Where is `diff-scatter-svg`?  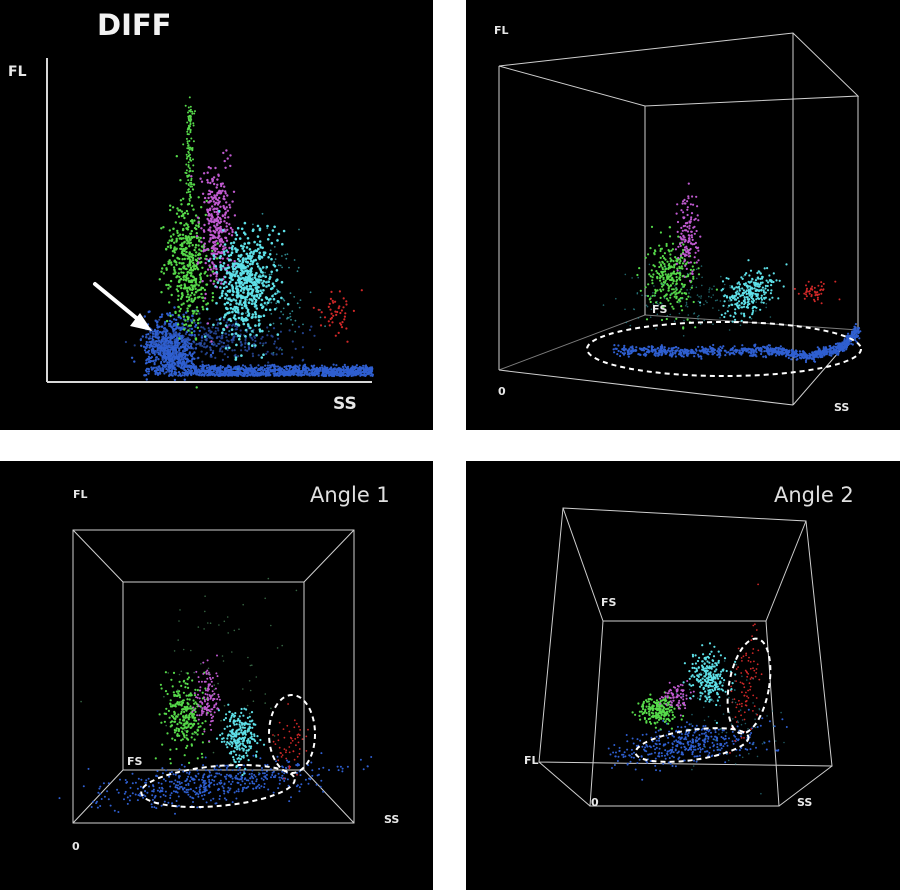 diff-scatter-svg is located at coordinates (210, 223).